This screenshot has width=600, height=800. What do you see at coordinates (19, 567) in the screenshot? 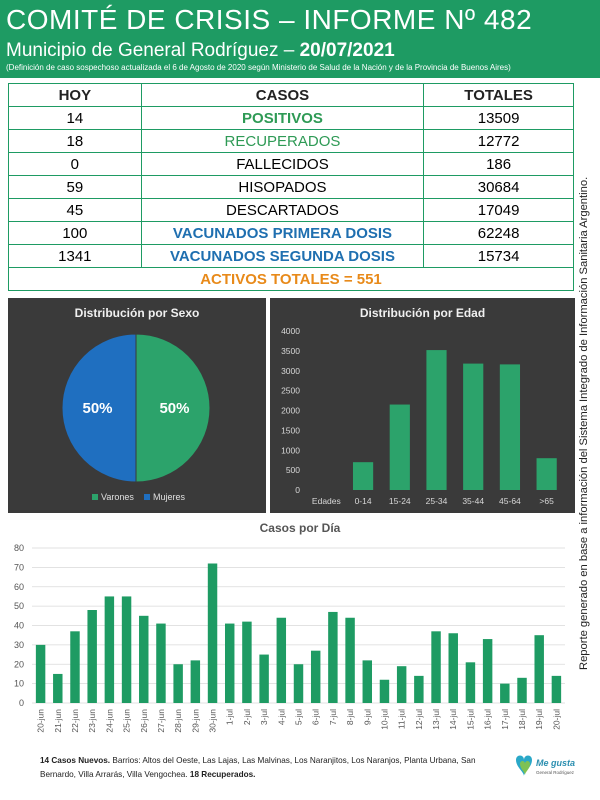
I see `y-tick-label: 70` at bounding box center [19, 567].